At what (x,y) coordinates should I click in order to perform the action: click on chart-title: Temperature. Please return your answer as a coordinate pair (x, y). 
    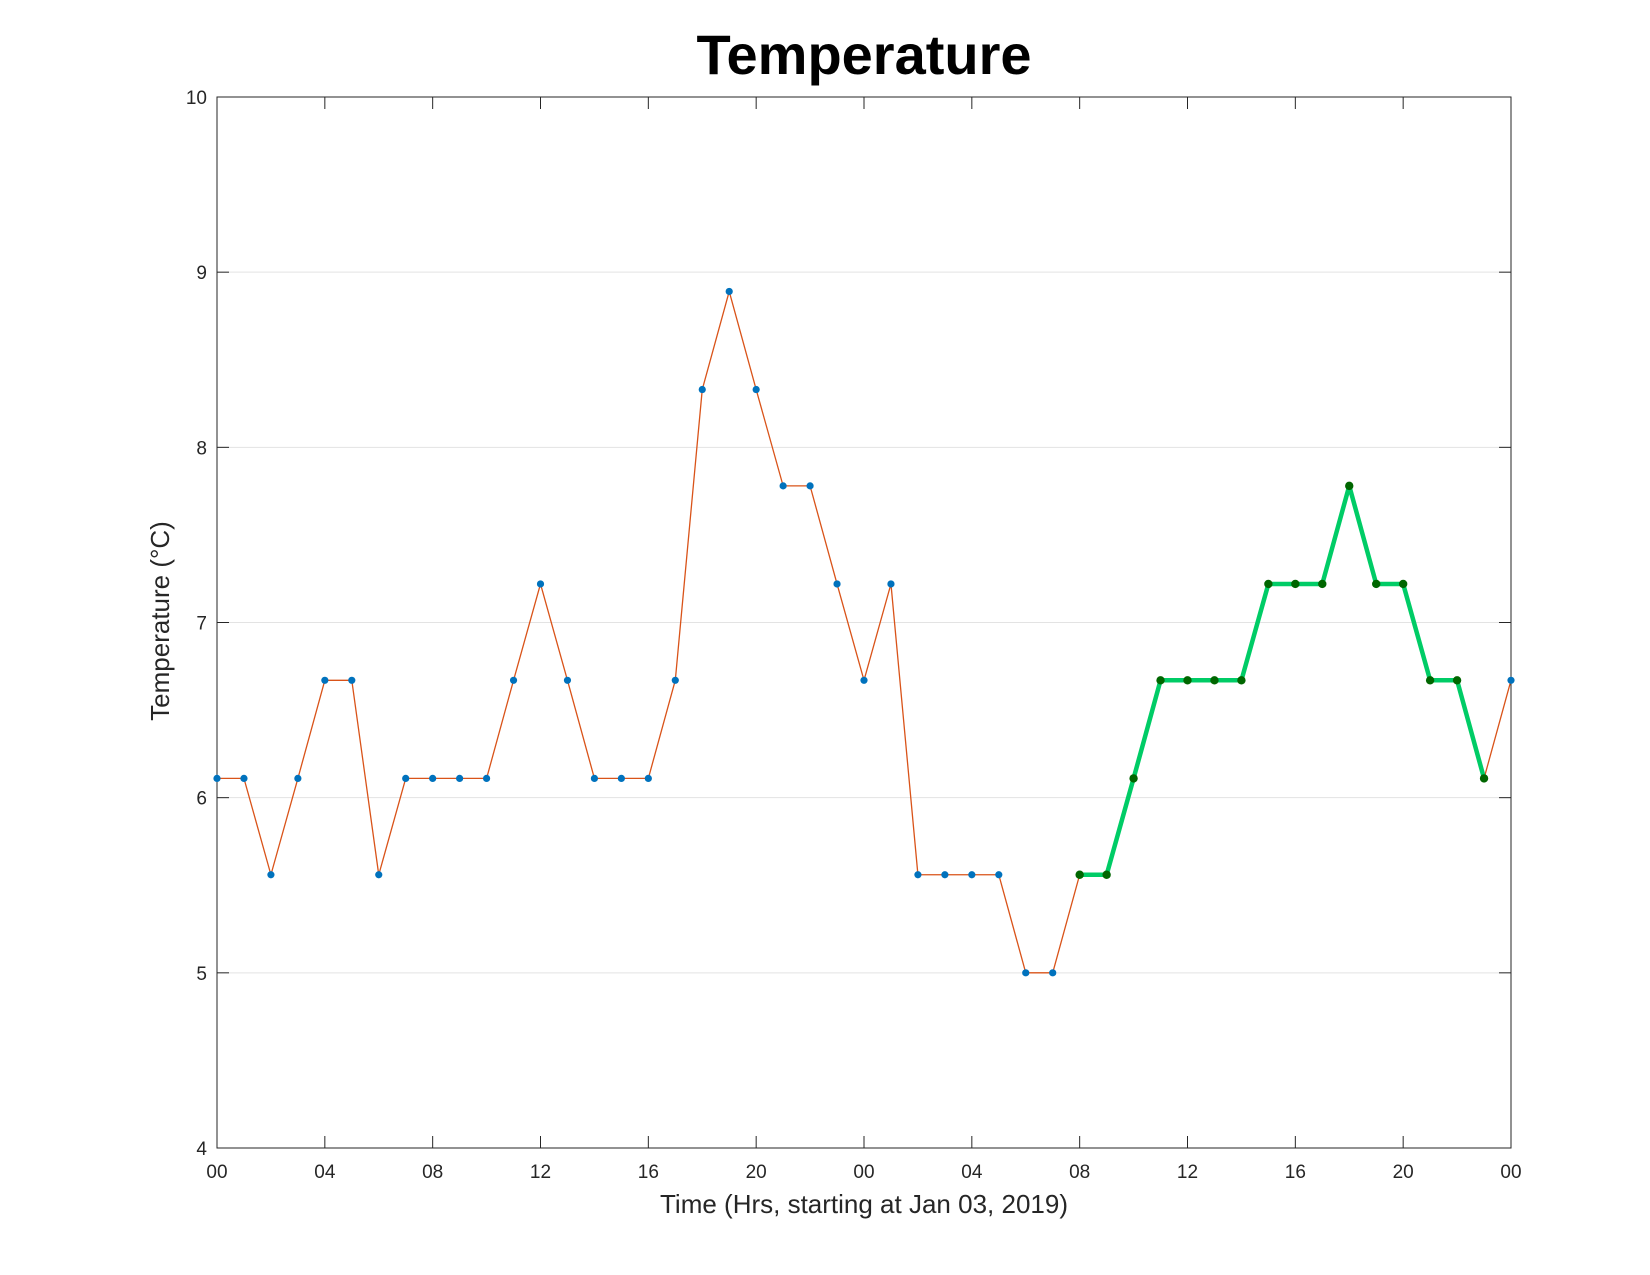
    Looking at the image, I should click on (863, 54).